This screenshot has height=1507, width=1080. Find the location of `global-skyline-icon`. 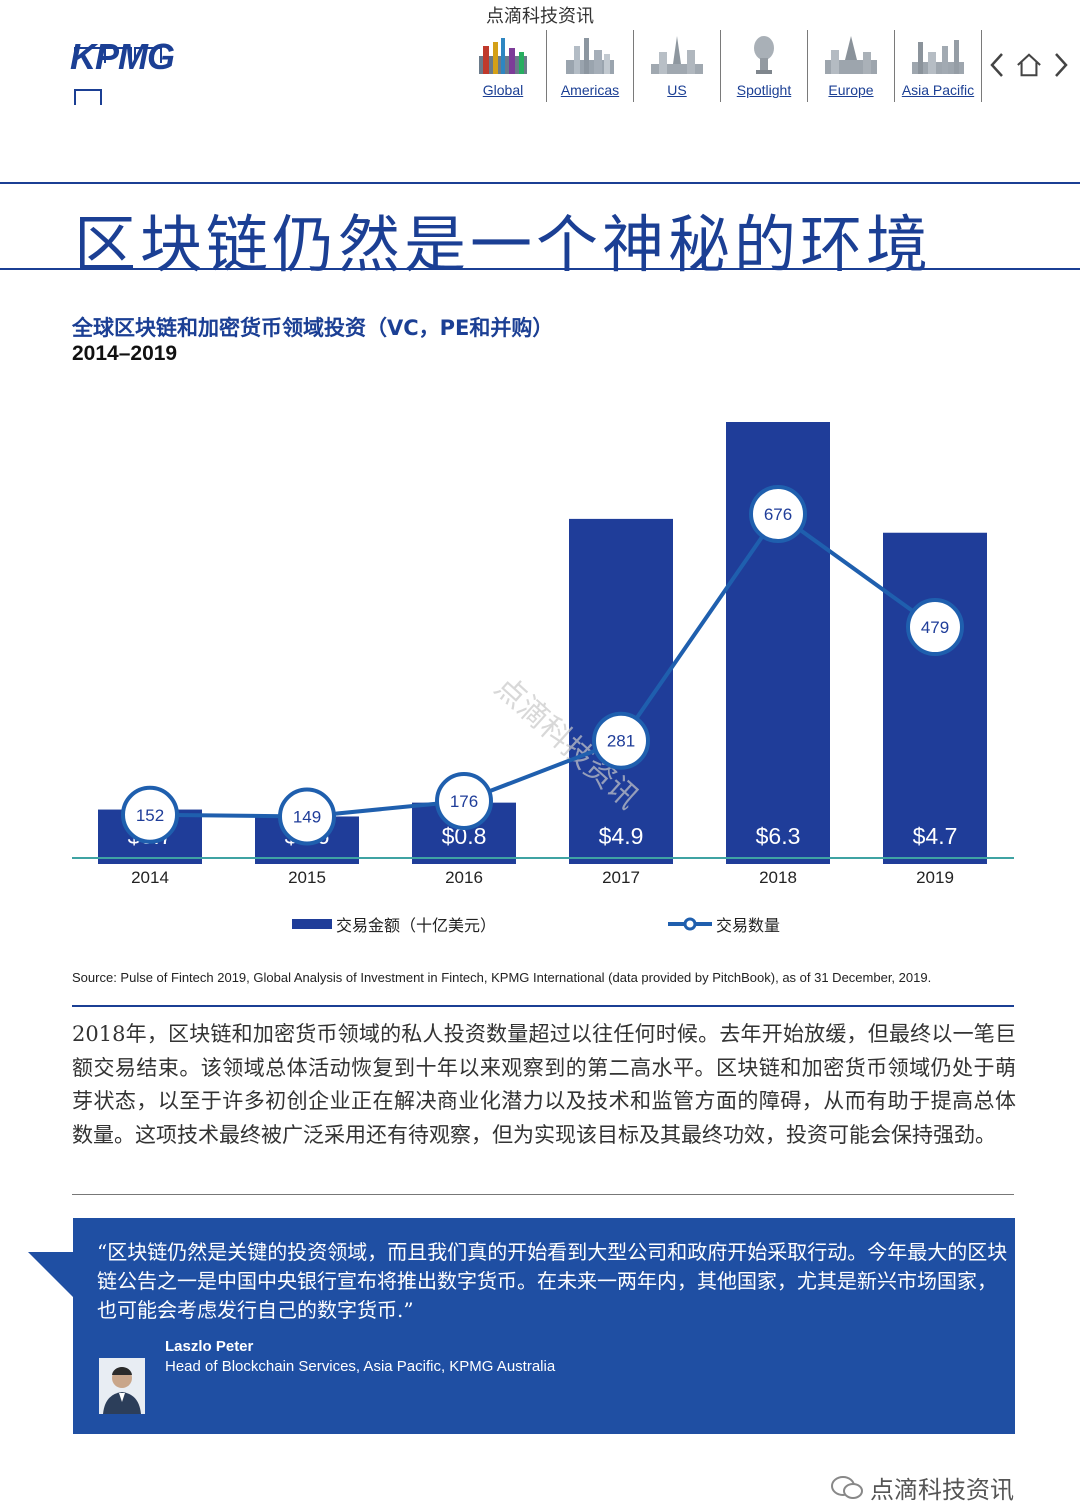

global-skyline-icon is located at coordinates (503, 56).